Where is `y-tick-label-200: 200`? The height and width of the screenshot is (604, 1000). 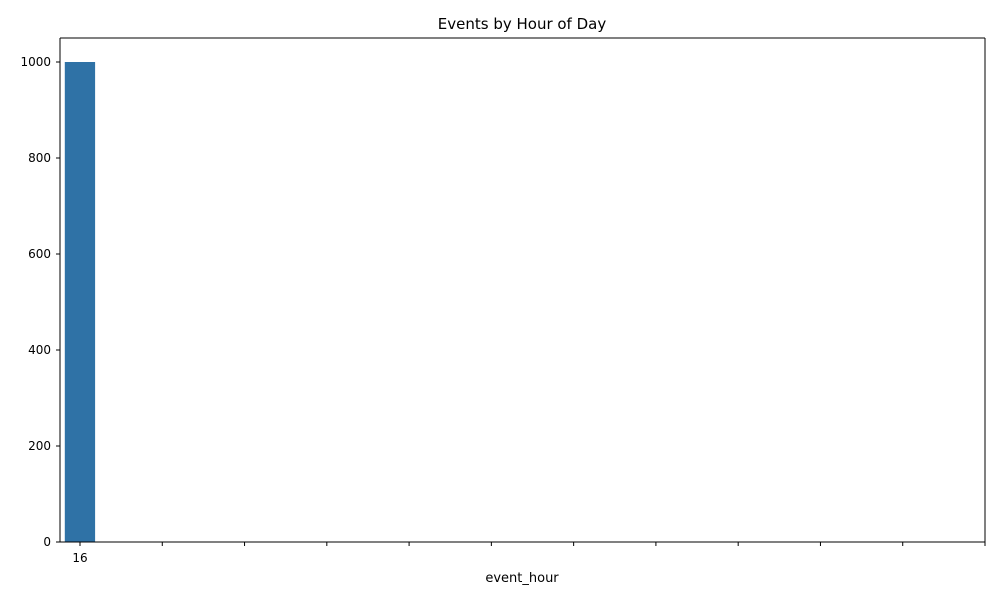
y-tick-label-200: 200 is located at coordinates (39, 446).